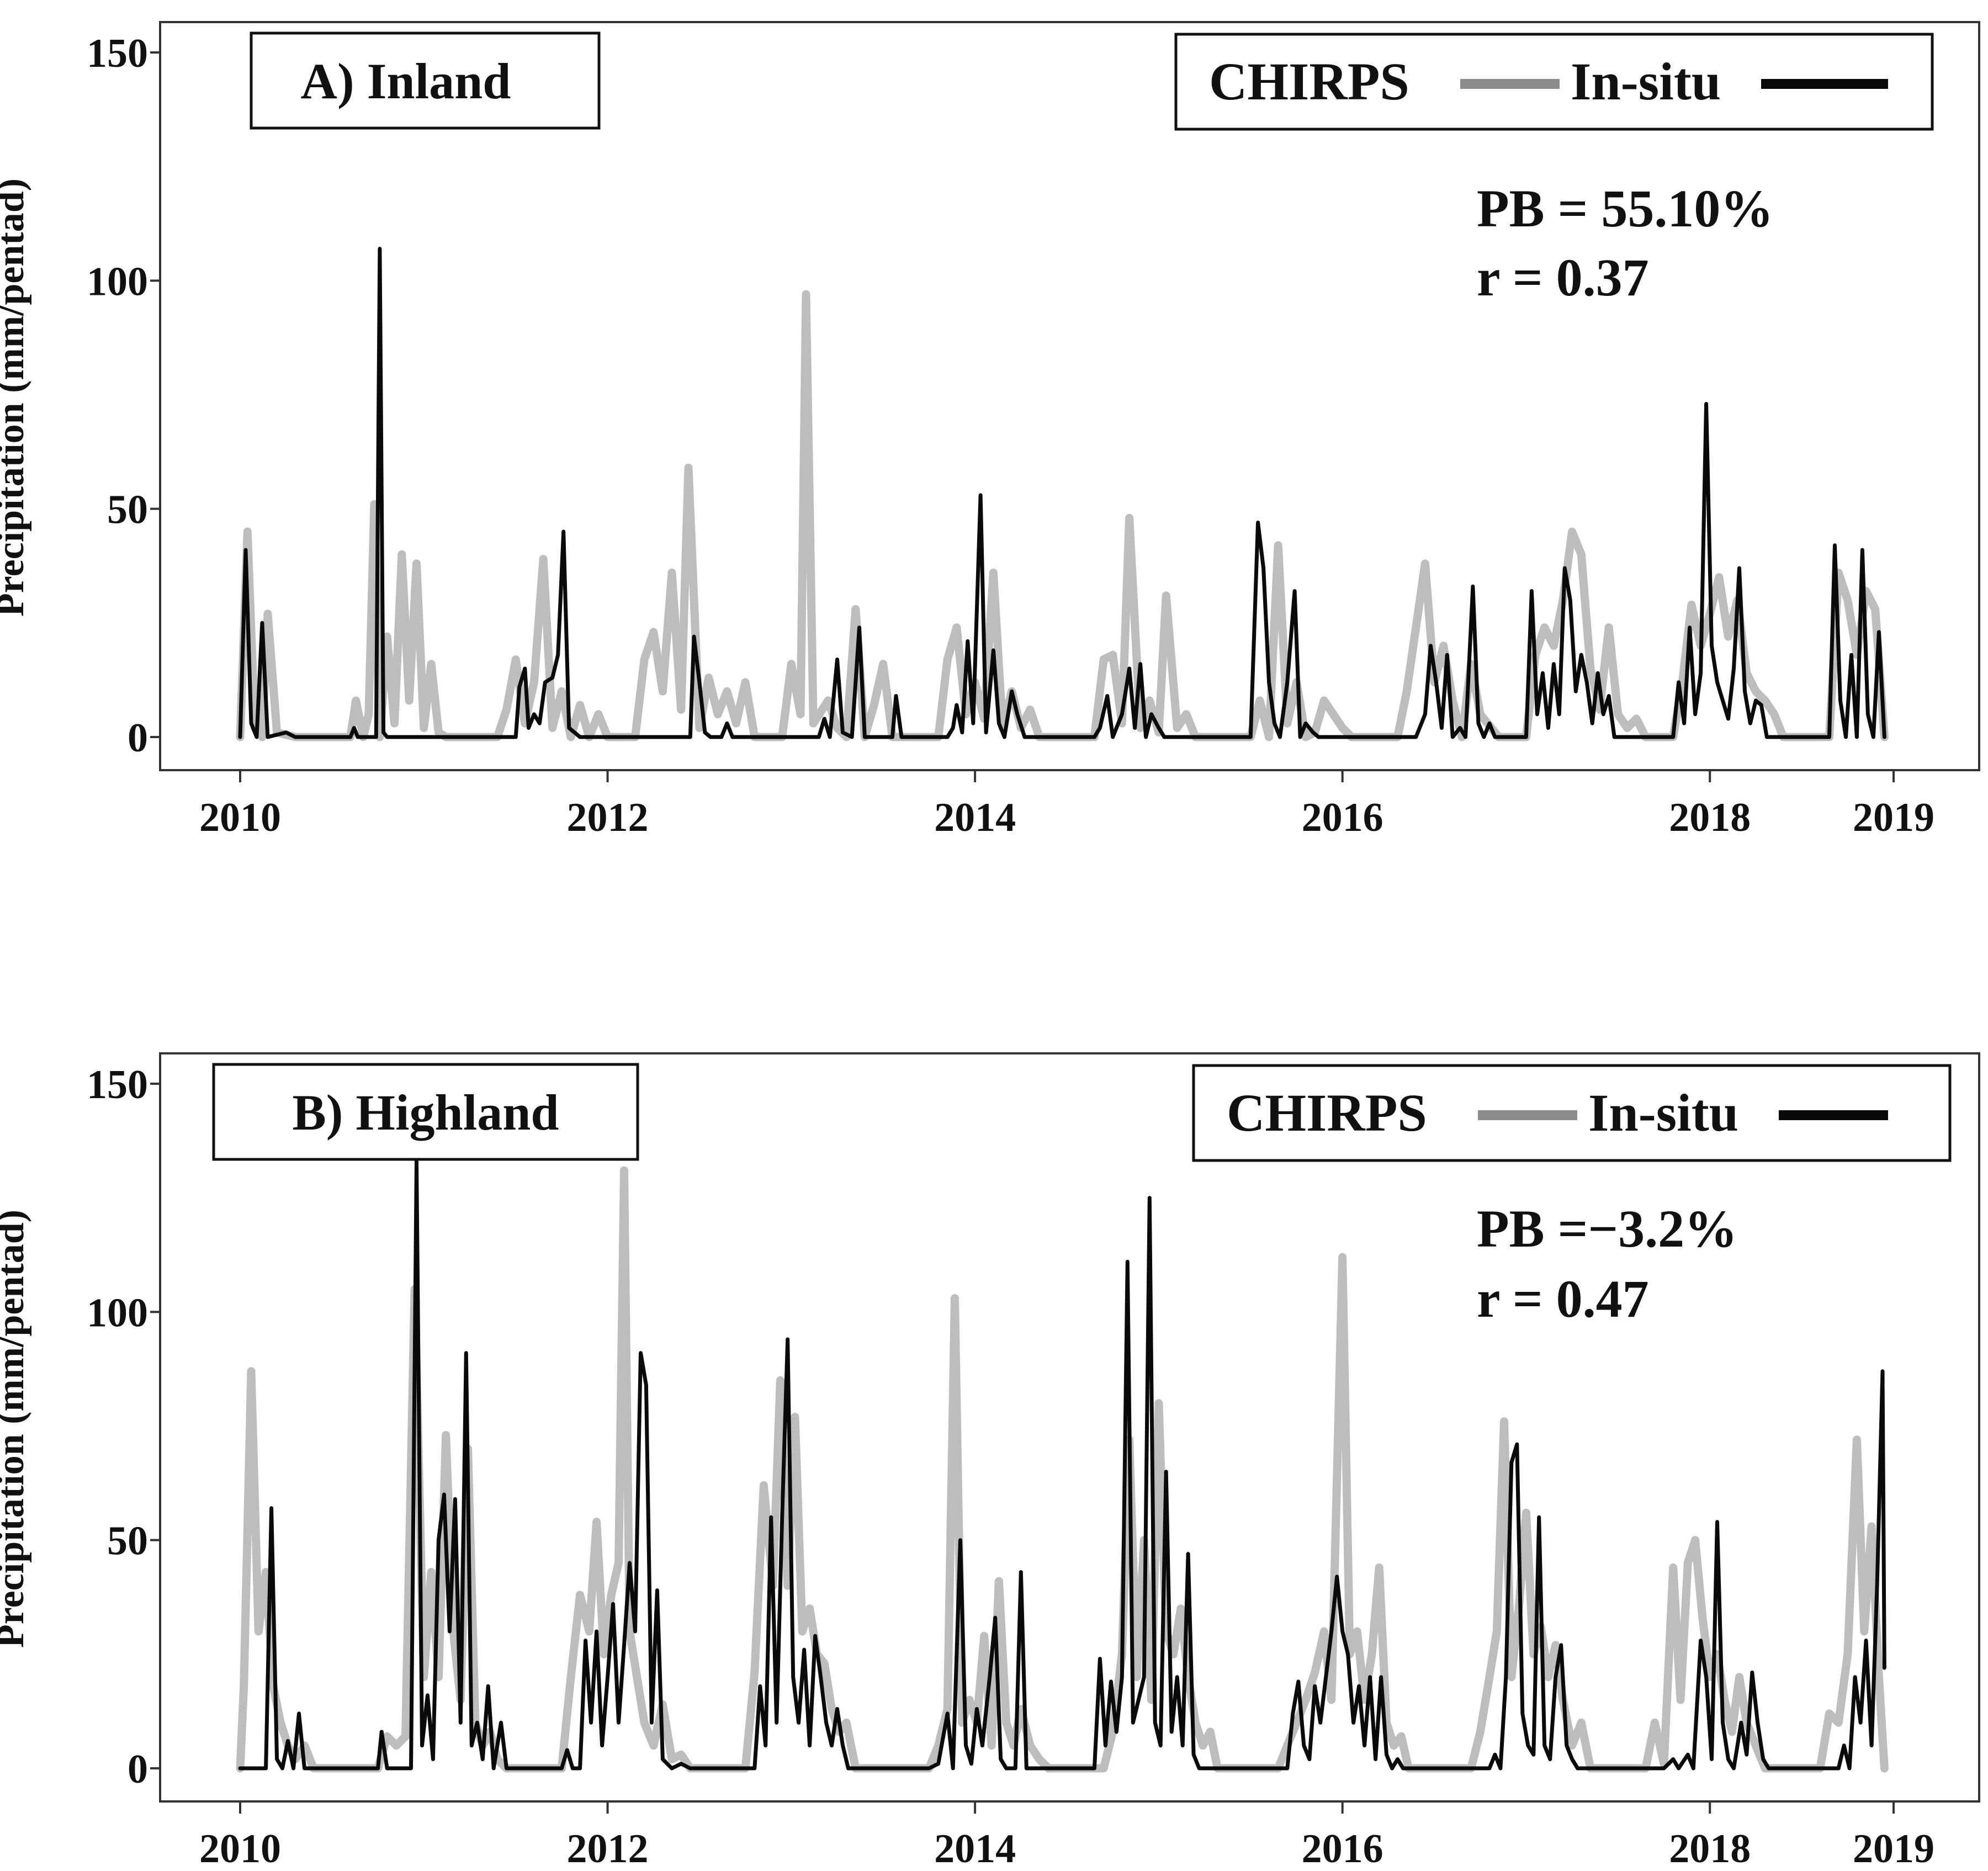 Image resolution: width=1988 pixels, height=1871 pixels. Describe the element at coordinates (406, 81) in the screenshot. I see `panel-label: A) Inland` at that location.